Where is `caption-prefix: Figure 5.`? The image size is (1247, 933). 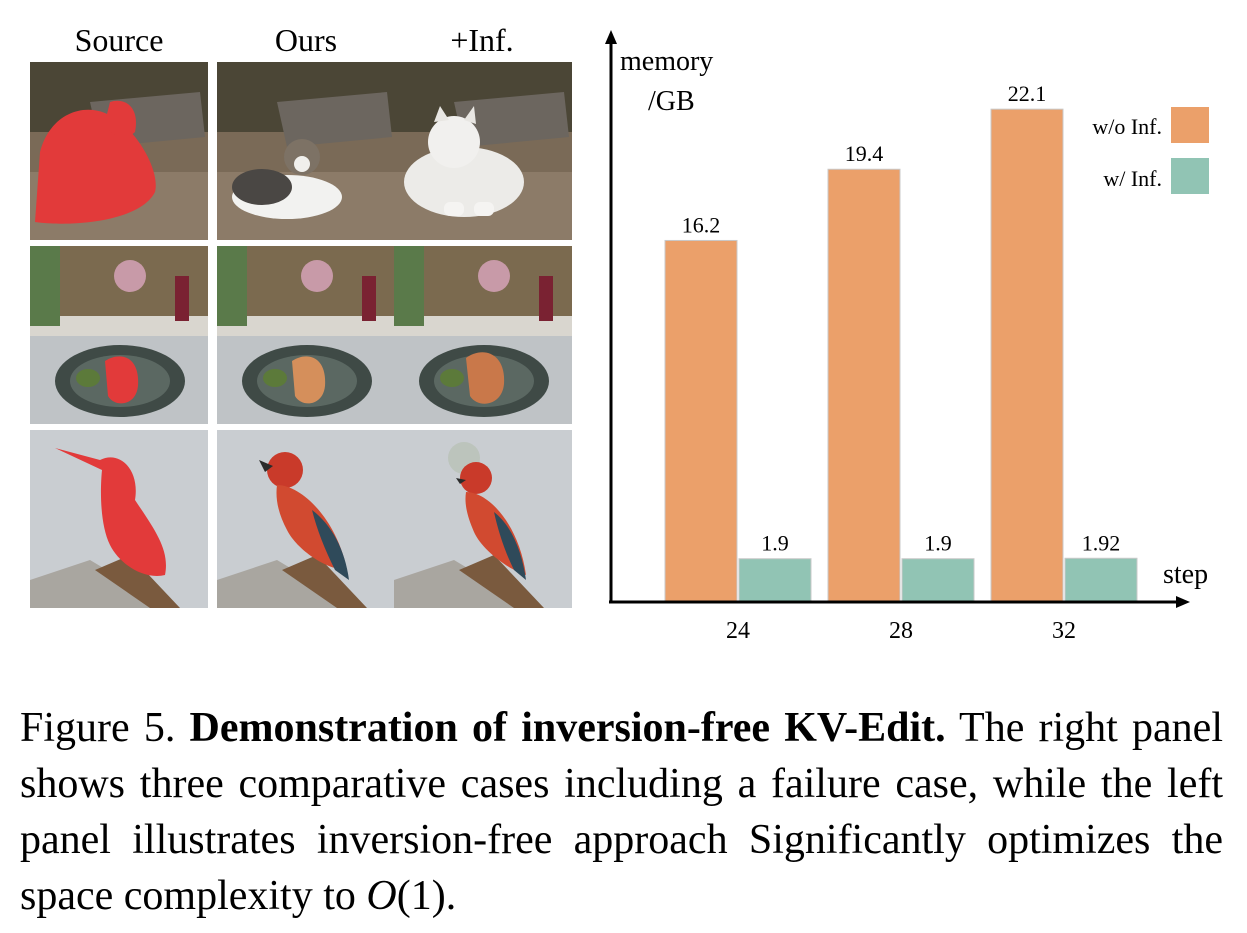
caption-prefix: Figure 5. is located at coordinates (98, 728).